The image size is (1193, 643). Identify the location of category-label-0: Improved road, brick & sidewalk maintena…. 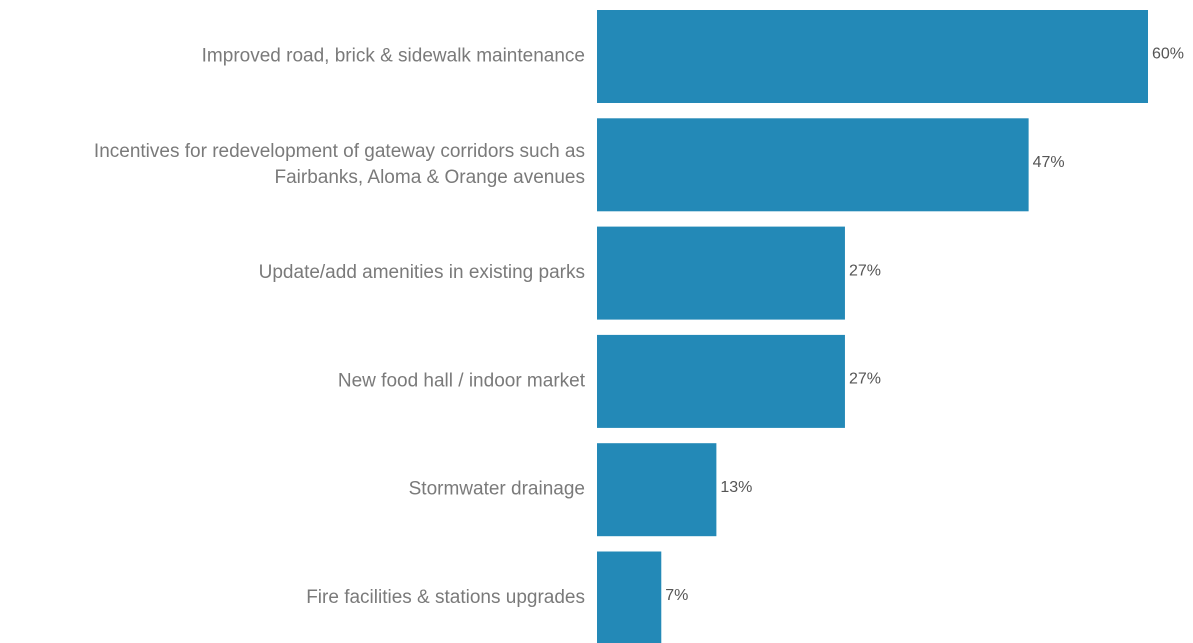
(393, 56).